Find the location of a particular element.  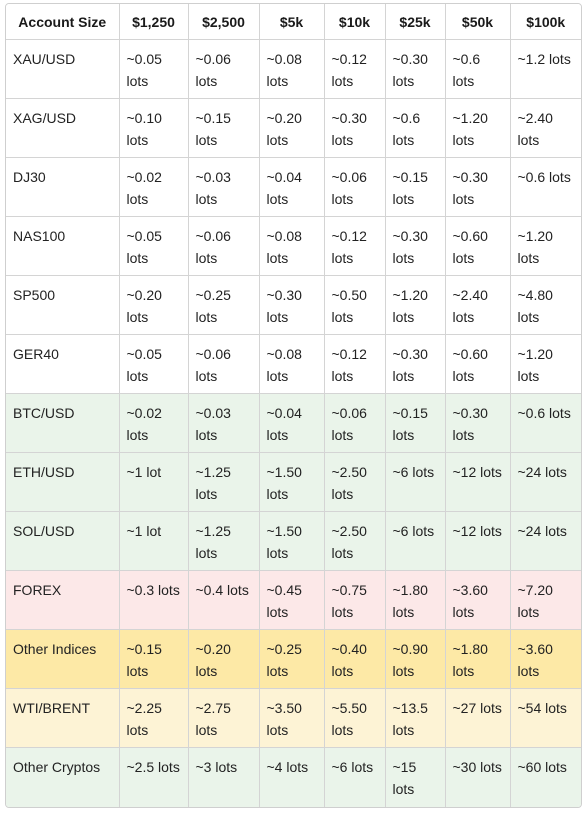

lot-size-cell: ~13.5 lots is located at coordinates (415, 718).